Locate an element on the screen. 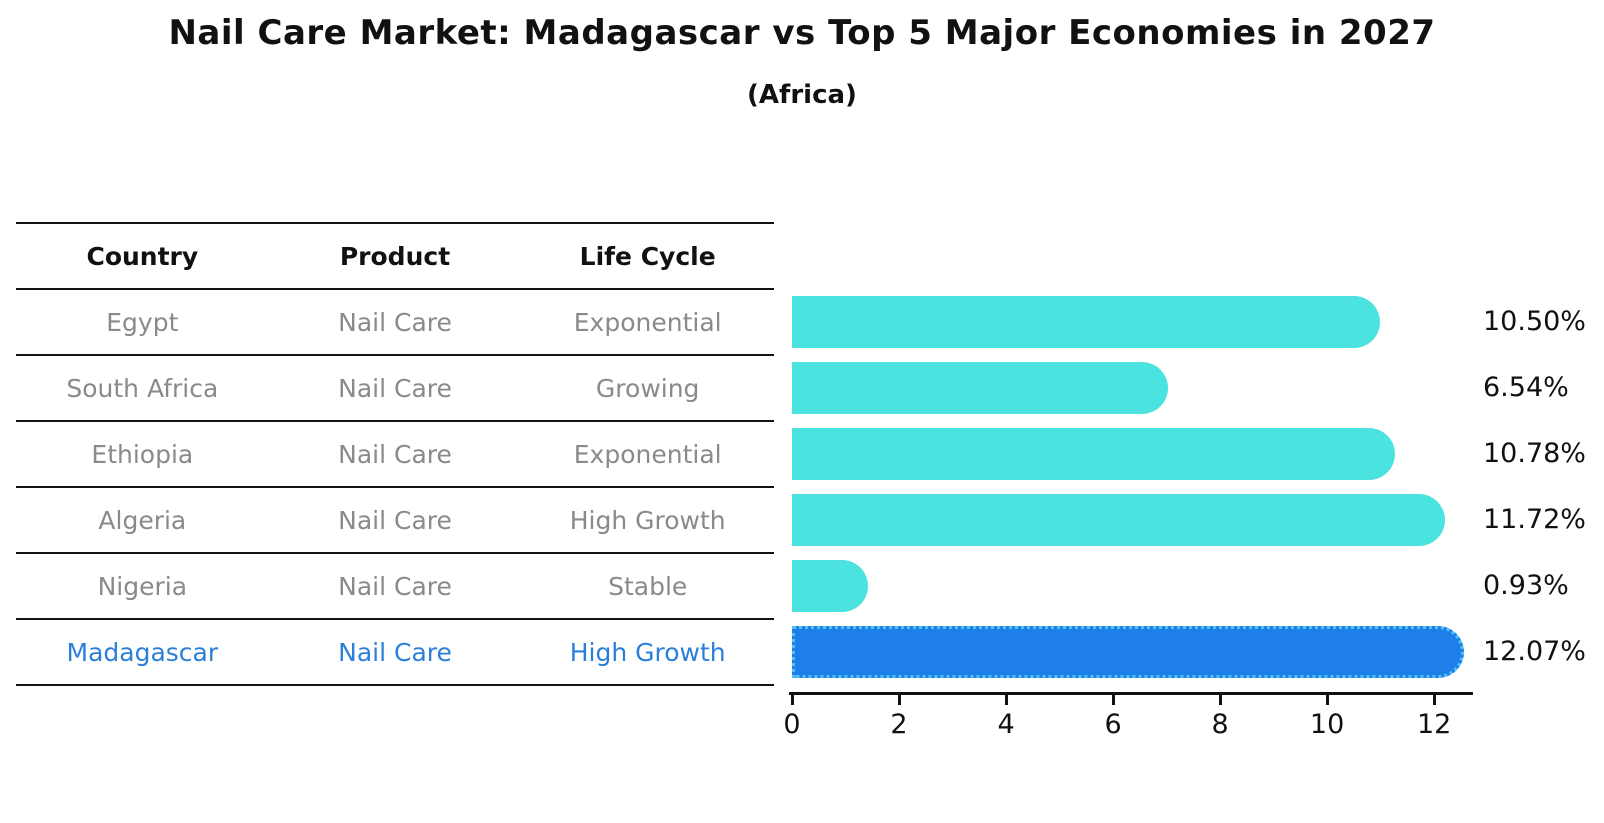  cell-country: Egypt is located at coordinates (142, 322).